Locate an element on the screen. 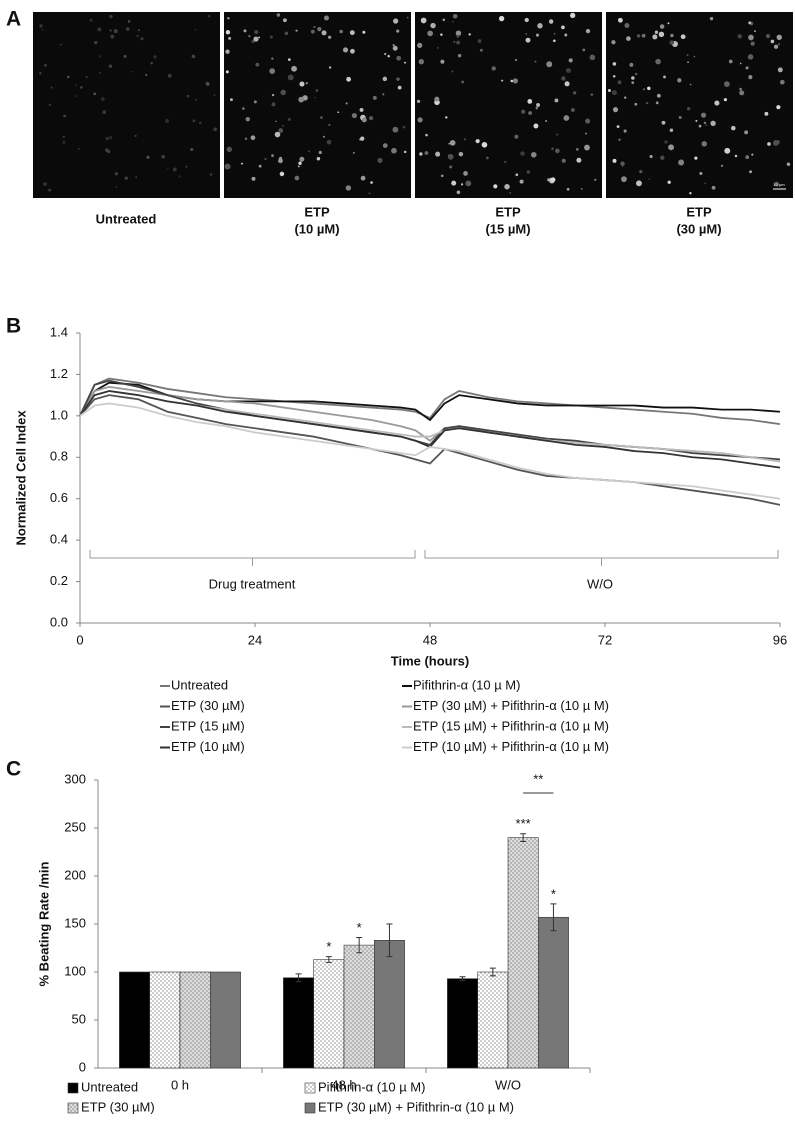  y-tick-label: 0 is located at coordinates (82, 1066).